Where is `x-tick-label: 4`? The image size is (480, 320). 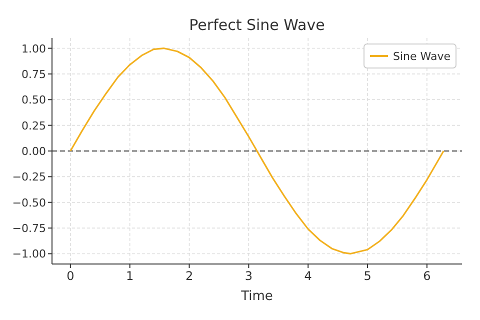
x-tick-label: 4 is located at coordinates (308, 276).